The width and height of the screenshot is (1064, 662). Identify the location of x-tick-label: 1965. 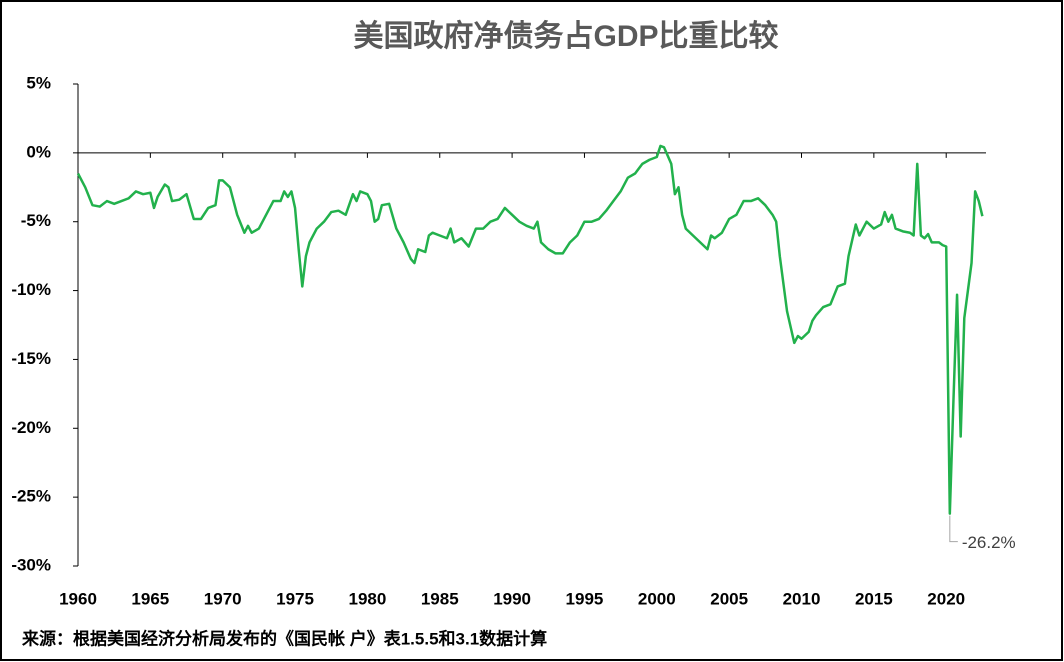
(150, 598).